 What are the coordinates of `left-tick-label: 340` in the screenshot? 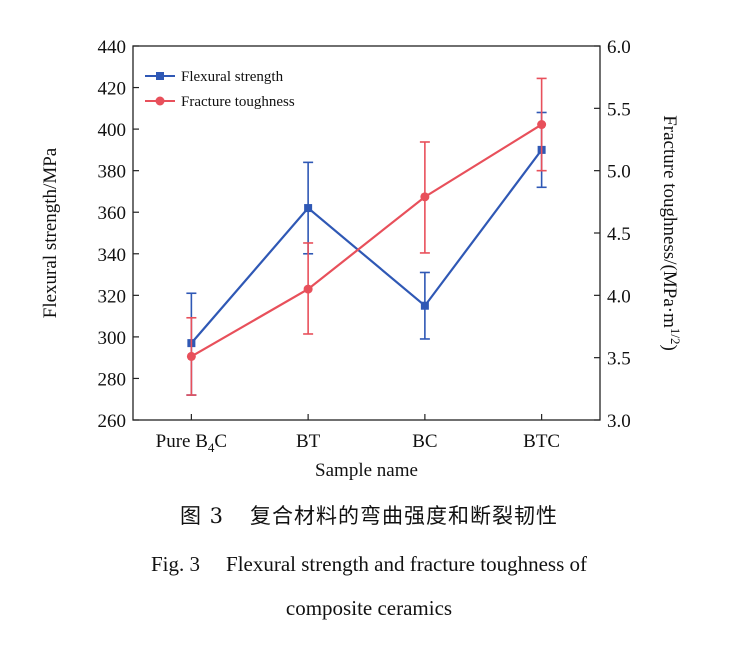 It's located at (112, 255).